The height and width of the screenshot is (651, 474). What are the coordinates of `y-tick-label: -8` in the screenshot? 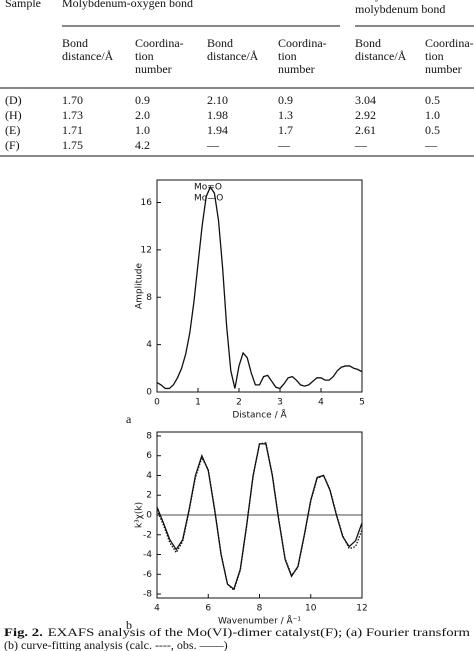 It's located at (147, 595).